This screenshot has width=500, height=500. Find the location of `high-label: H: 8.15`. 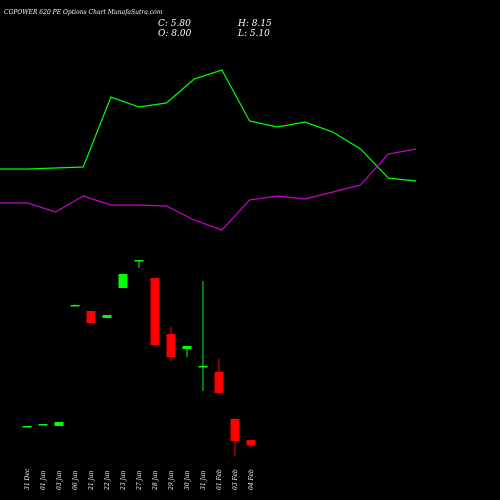

high-label: H: 8.15 is located at coordinates (254, 24).